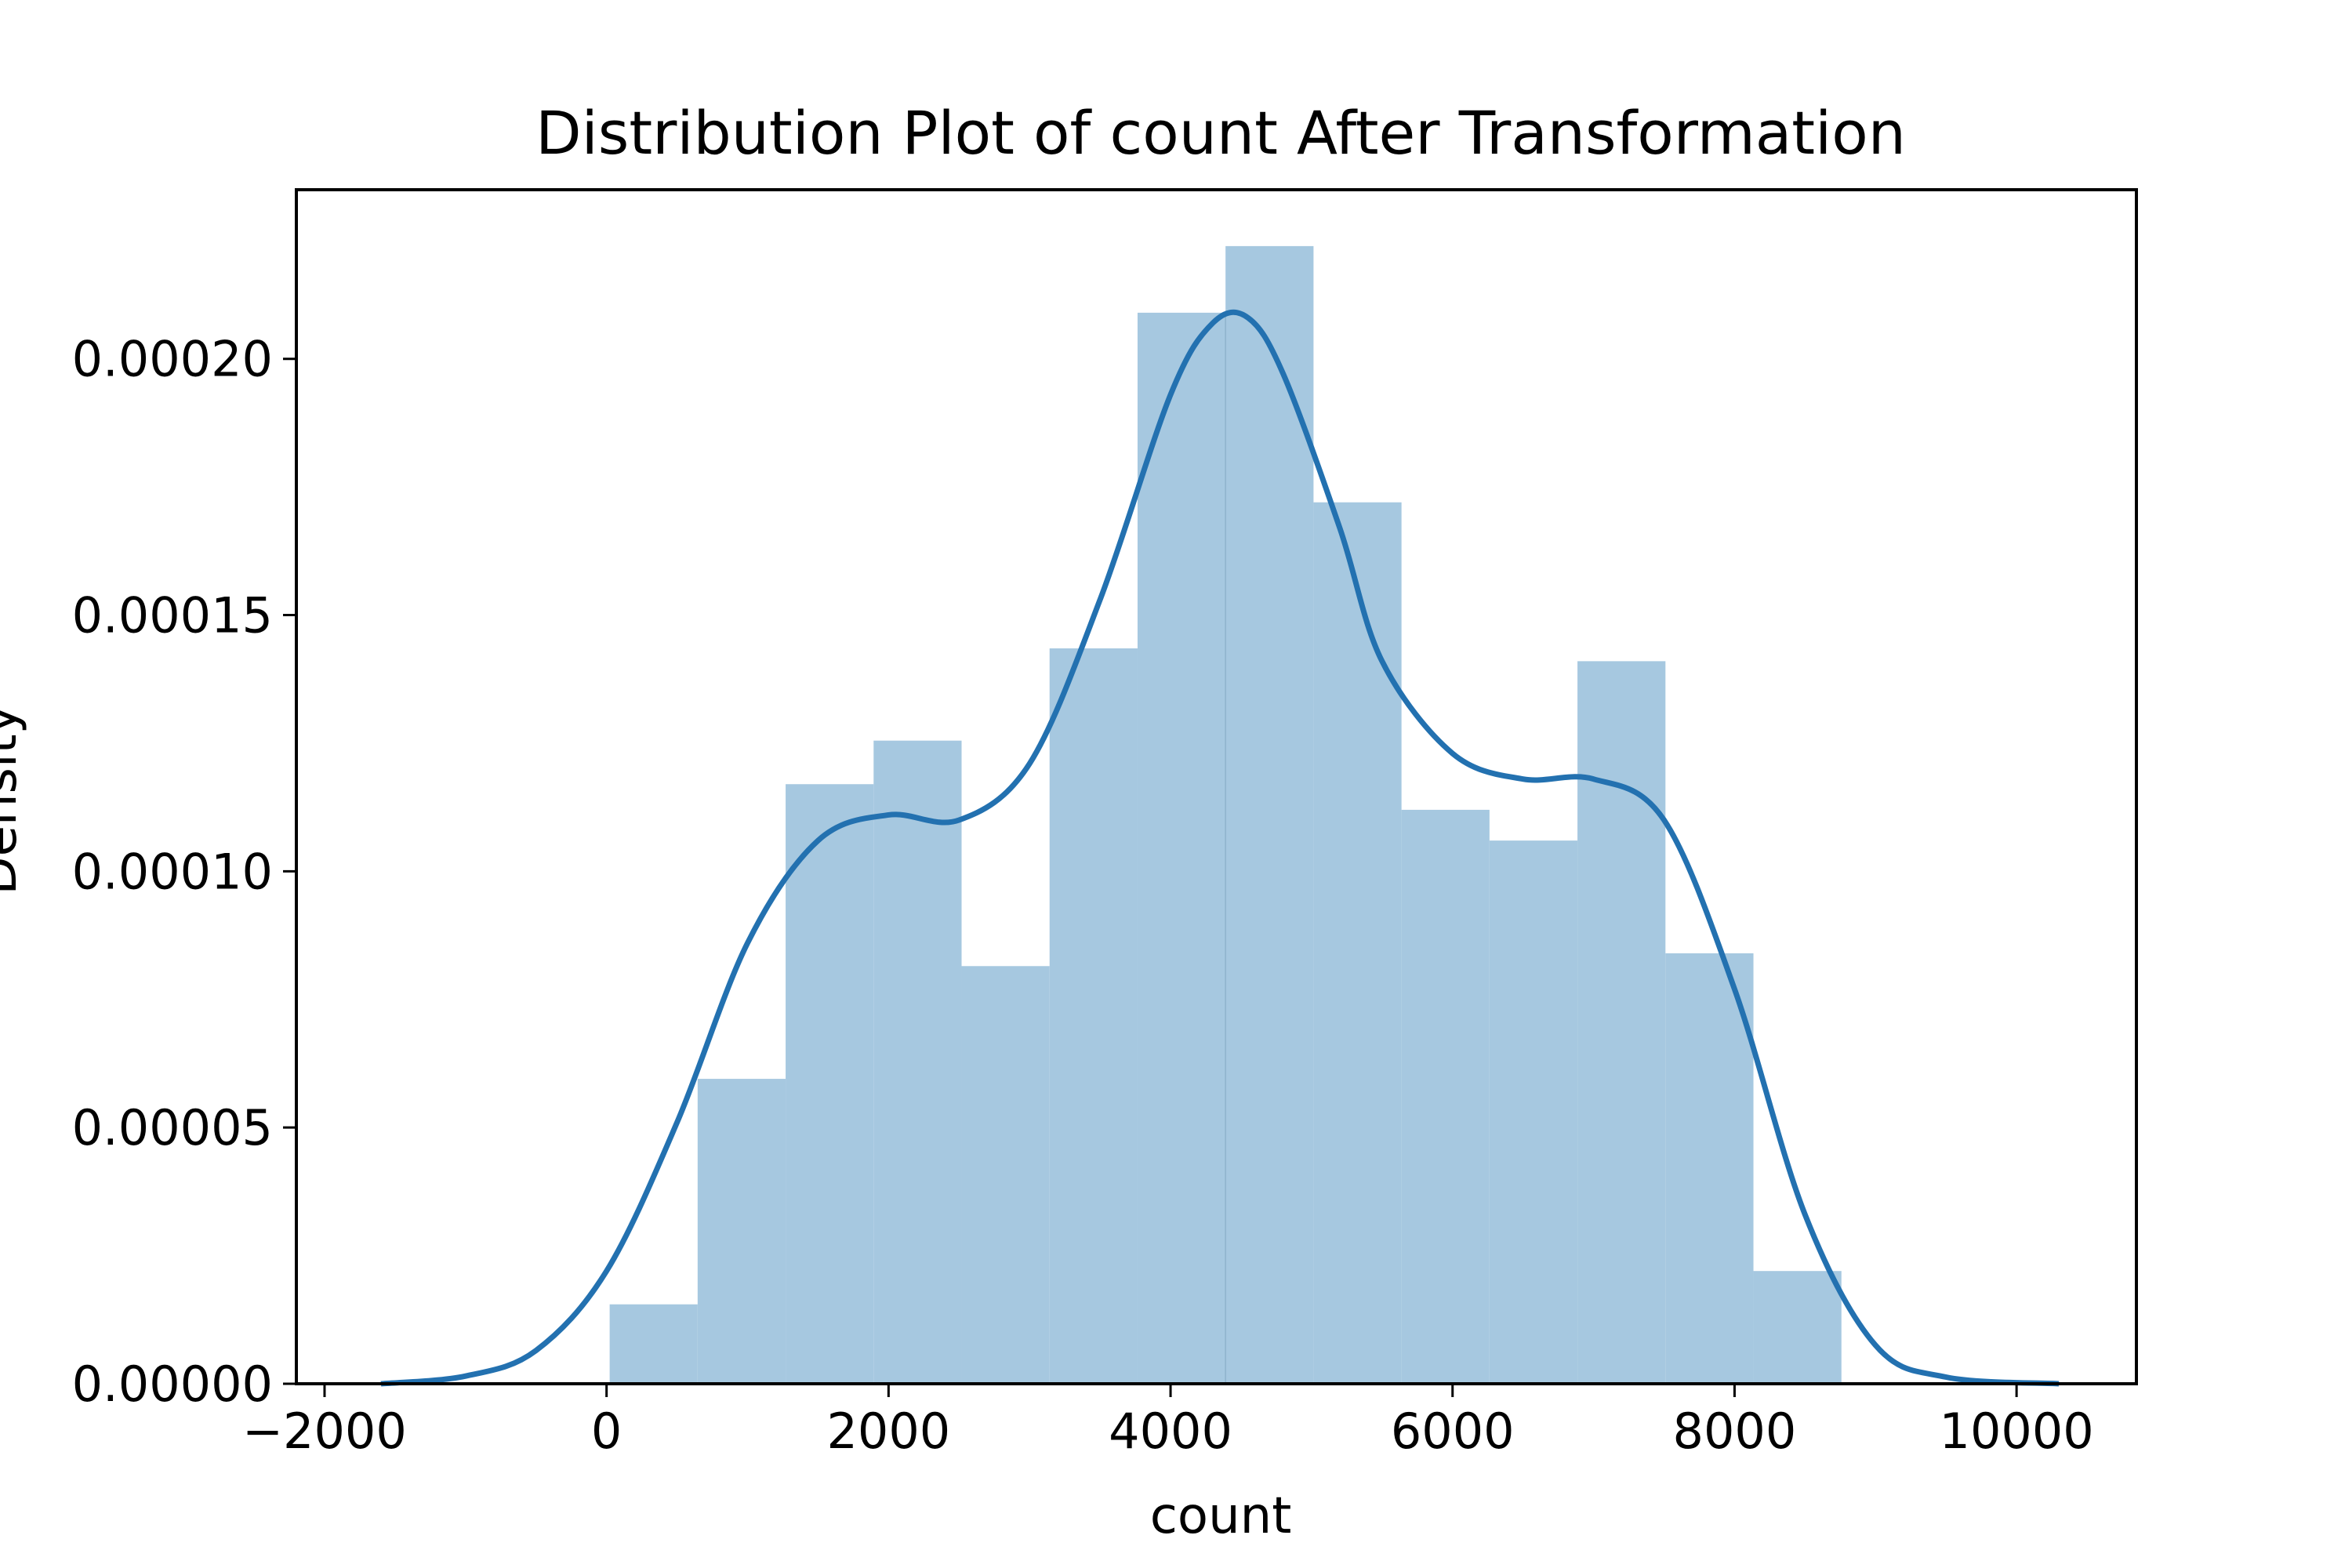 This screenshot has height=1568, width=2352. What do you see at coordinates (888, 1431) in the screenshot?
I see `x-tick-label: 2000` at bounding box center [888, 1431].